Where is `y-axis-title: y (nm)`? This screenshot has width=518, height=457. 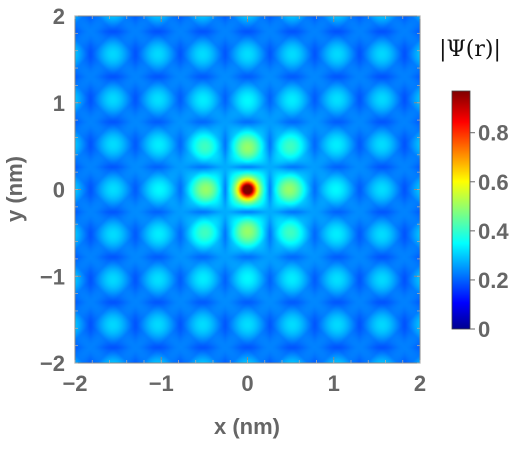 y-axis-title: y (nm) is located at coordinates (14, 189).